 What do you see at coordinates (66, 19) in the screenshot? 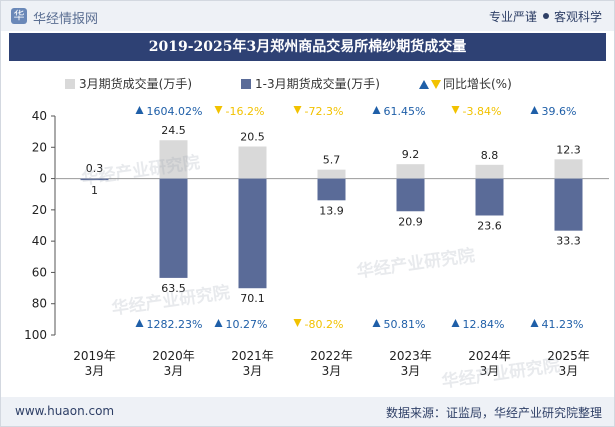
I see `site-name: 华经情报网` at bounding box center [66, 19].